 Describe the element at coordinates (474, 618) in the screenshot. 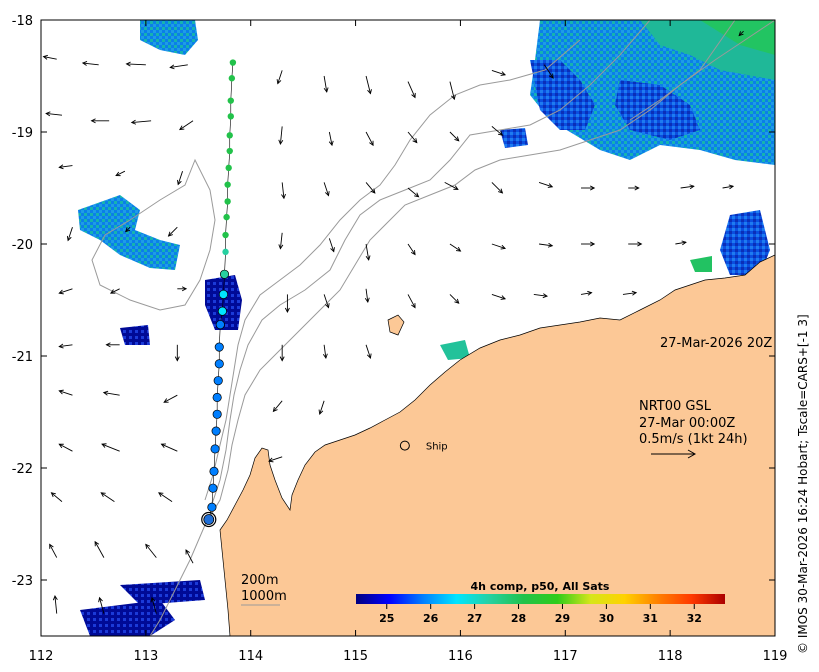

I see `colorbar-tick-label: 27` at that location.